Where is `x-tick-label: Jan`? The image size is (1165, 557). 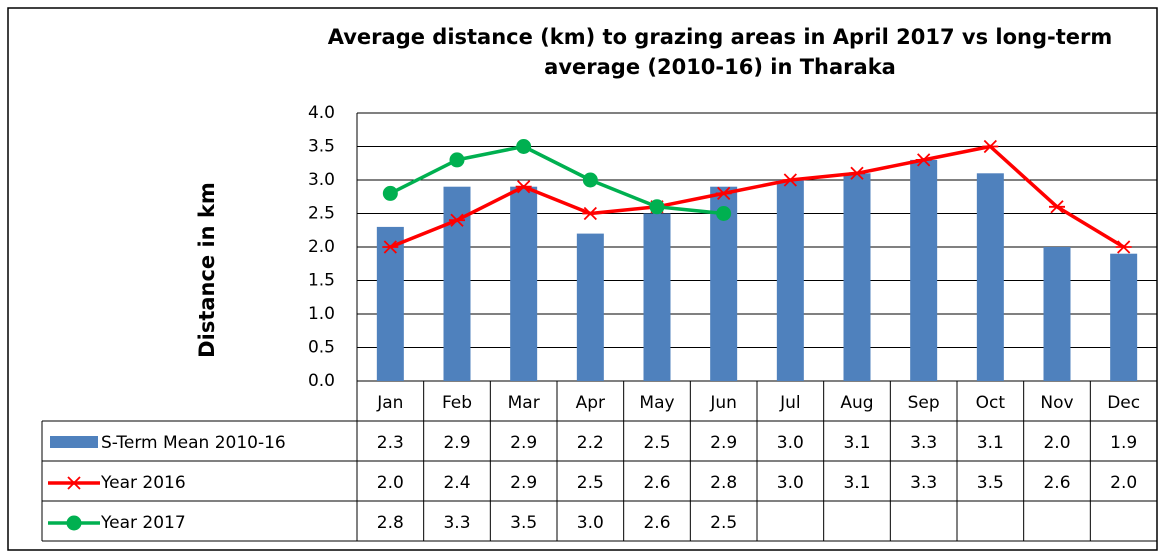
x-tick-label: Jan is located at coordinates (389, 403).